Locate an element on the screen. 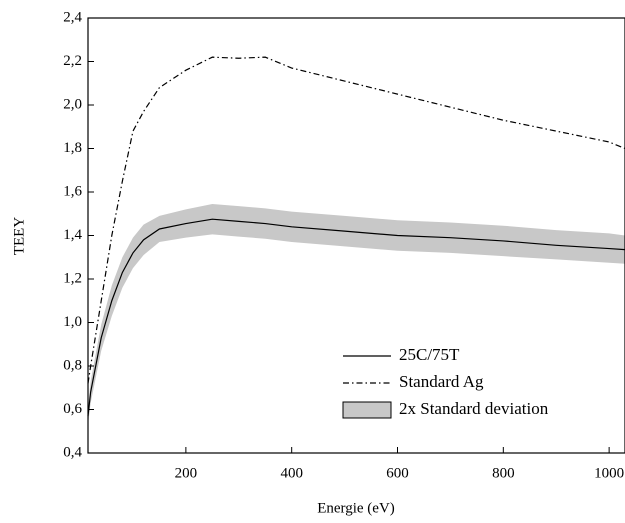 The image size is (625, 523). legend-label: 2x Standard deviation is located at coordinates (474, 408).